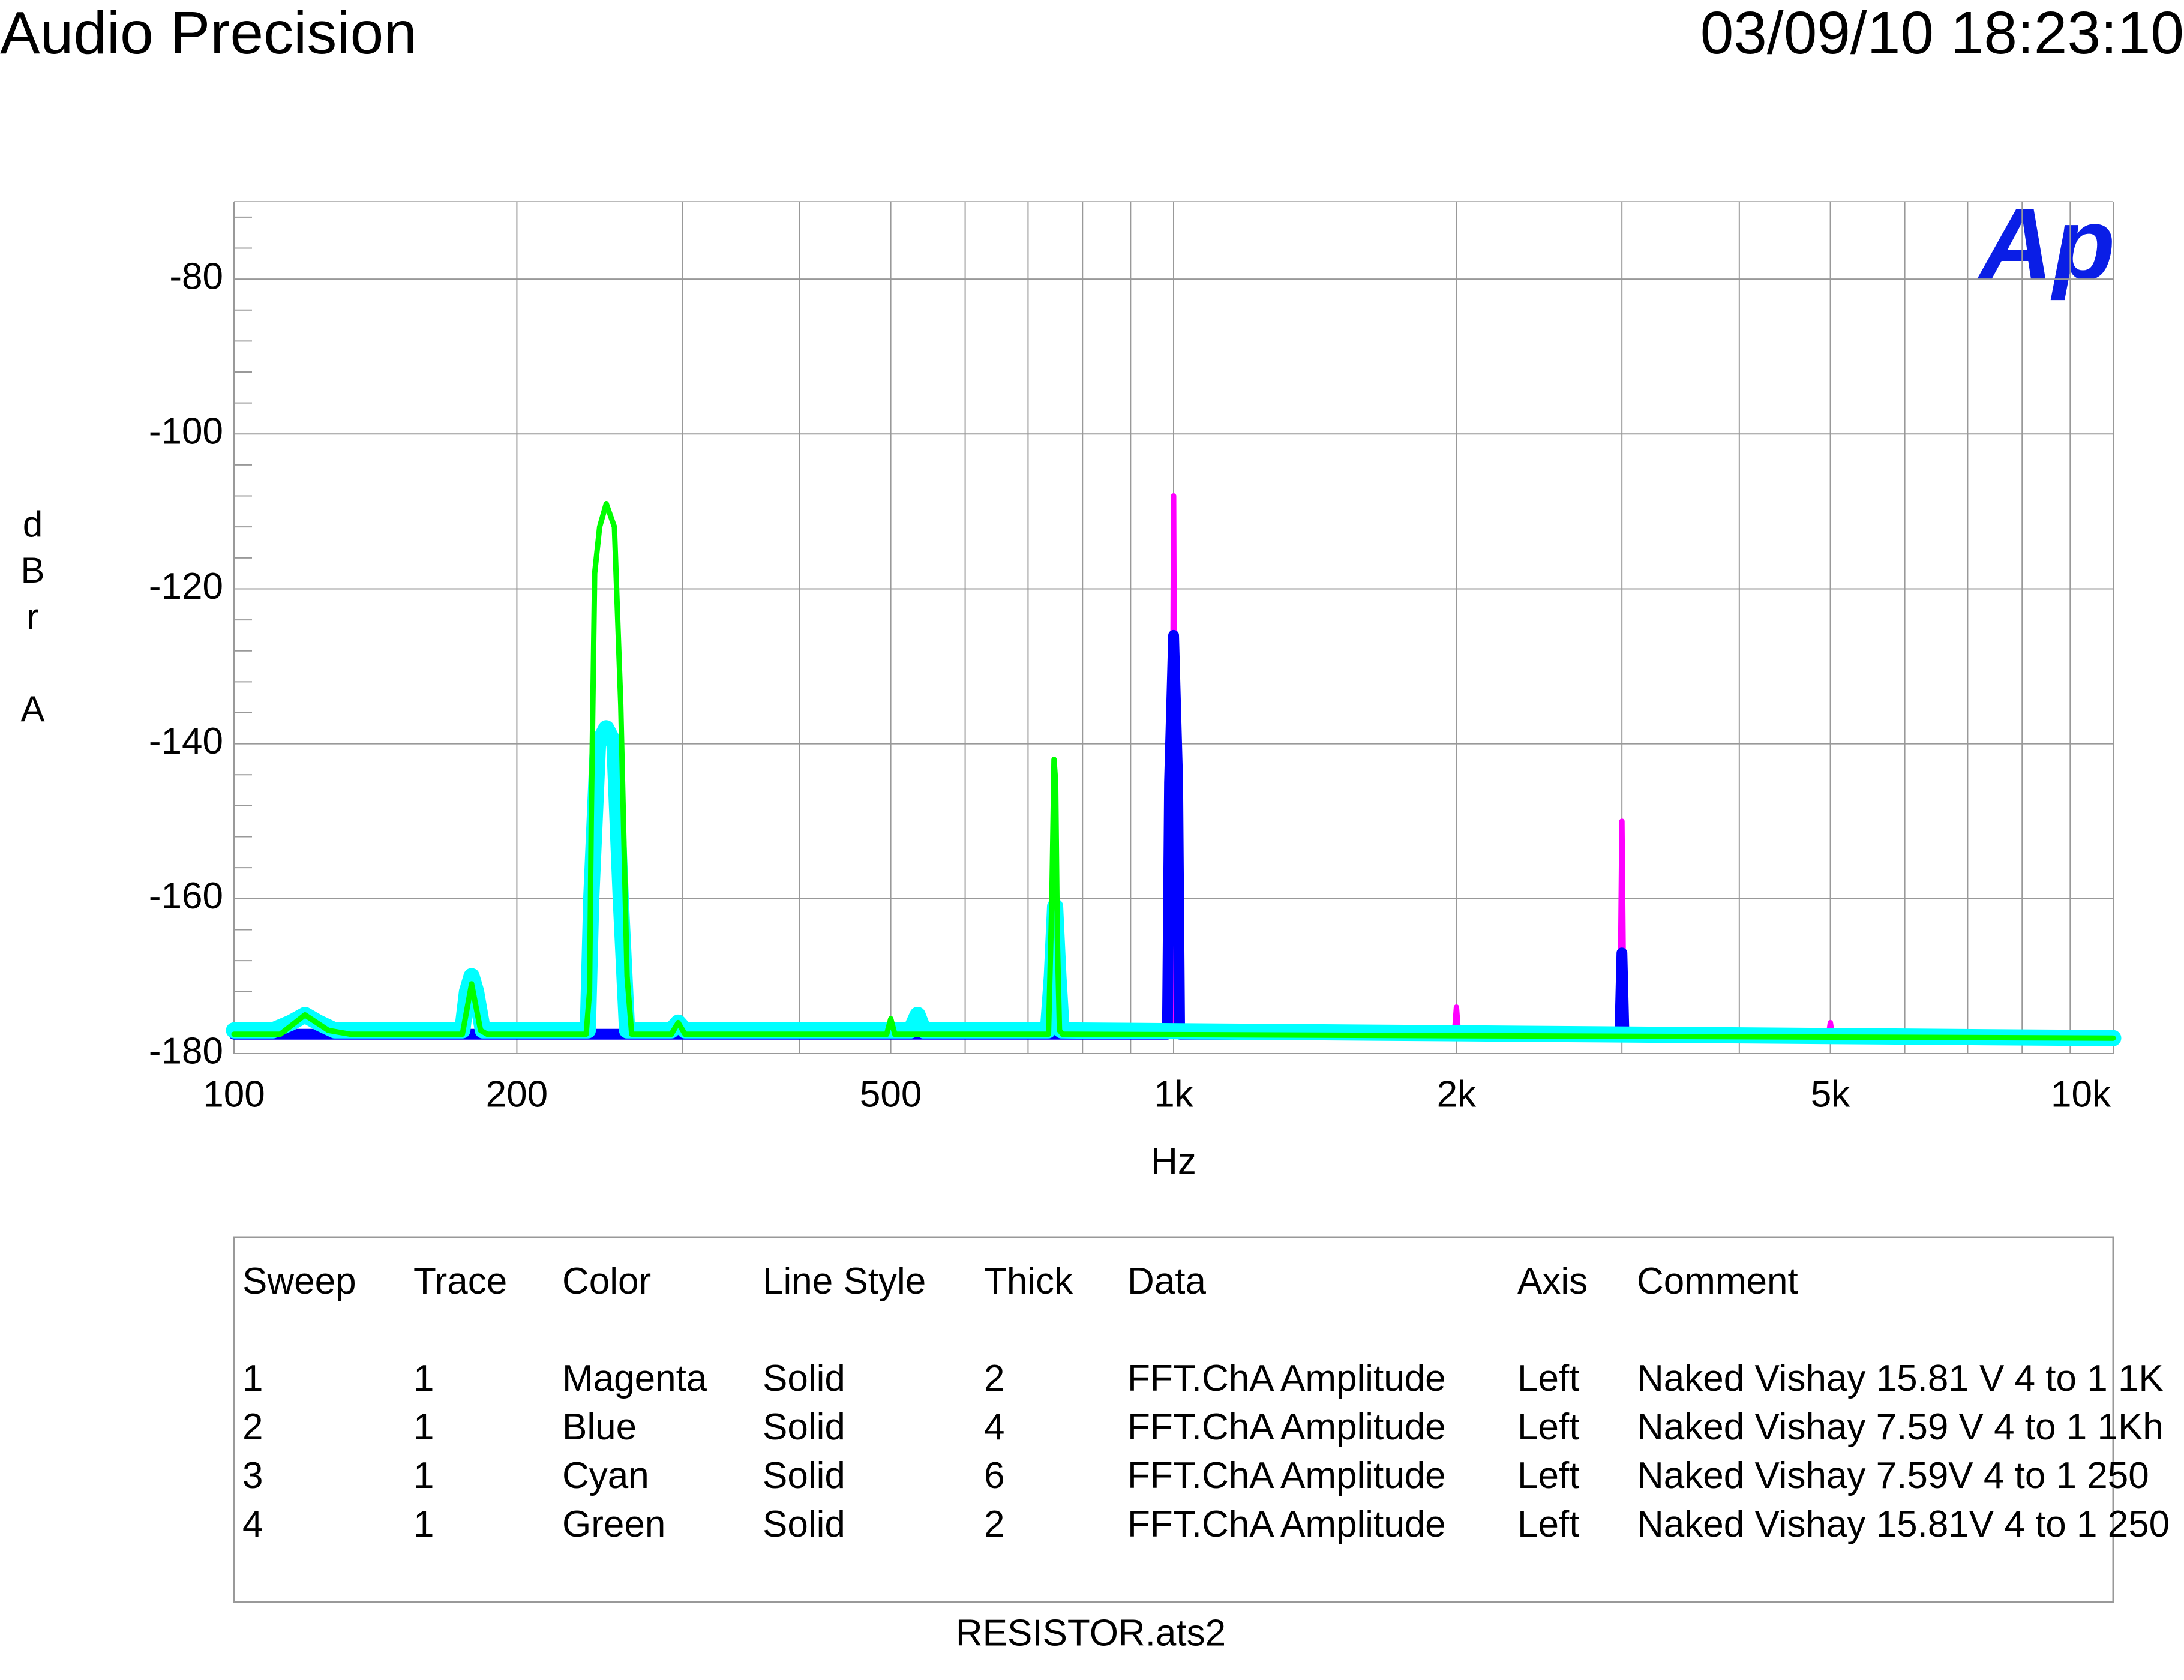  Describe the element at coordinates (607, 1281) in the screenshot. I see `table-cell: Color` at that location.